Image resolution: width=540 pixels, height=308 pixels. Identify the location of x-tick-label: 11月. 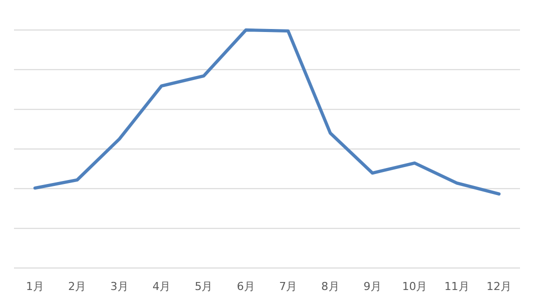
(457, 286).